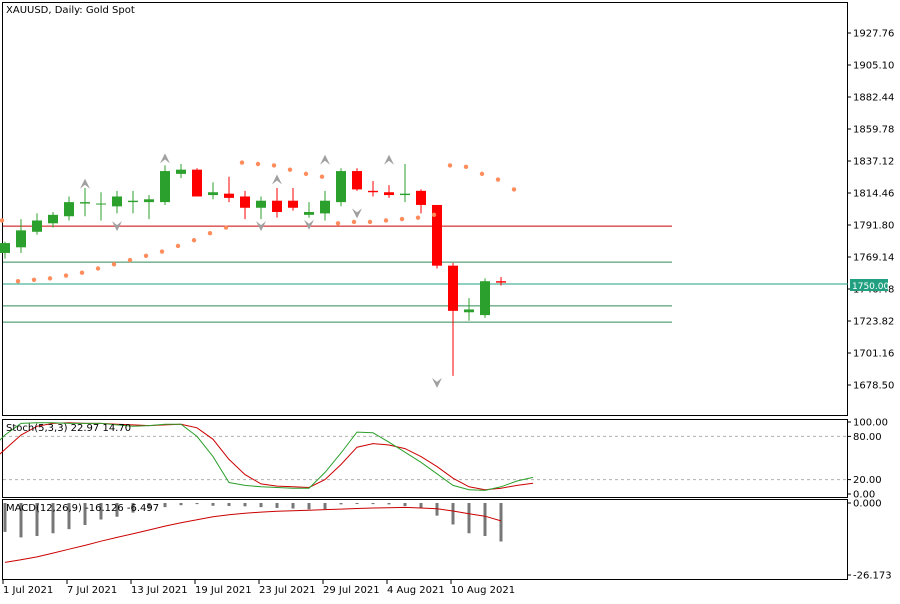  What do you see at coordinates (159, 590) in the screenshot?
I see `time-tick-label: 13 Jul 2021` at bounding box center [159, 590].